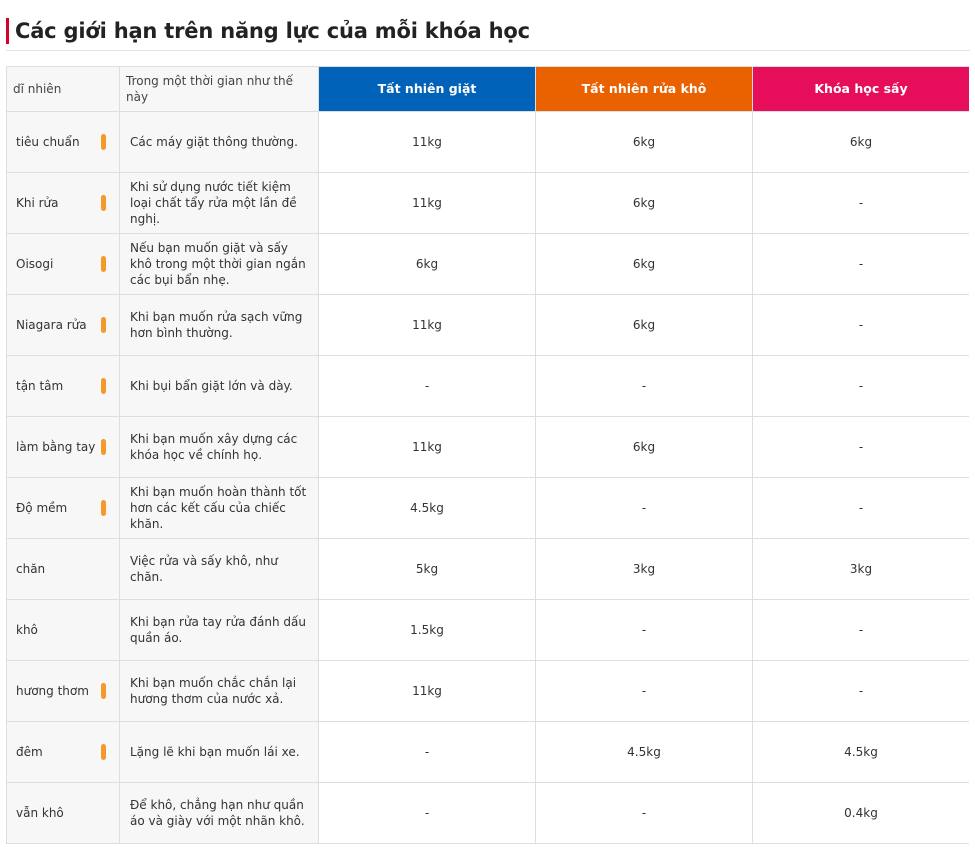  What do you see at coordinates (427, 630) in the screenshot?
I see `wash-capacity: 1.5kg` at bounding box center [427, 630].